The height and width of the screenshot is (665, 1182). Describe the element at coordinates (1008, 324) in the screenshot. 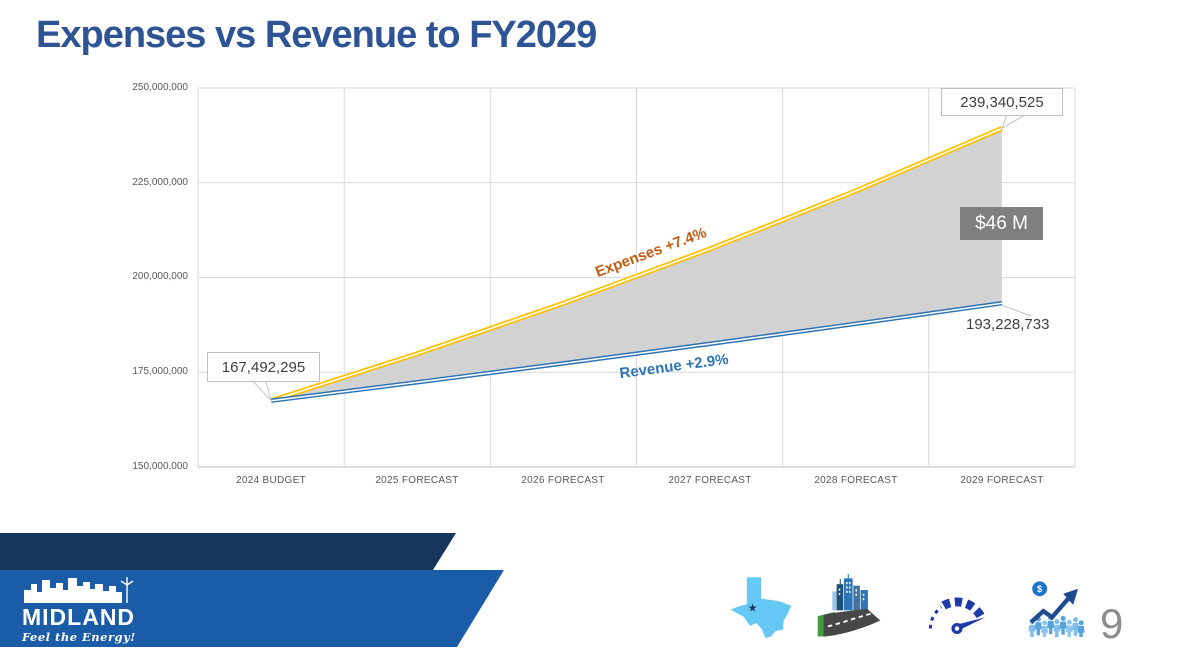

I see `revenue-end-label: 193,228,733` at that location.